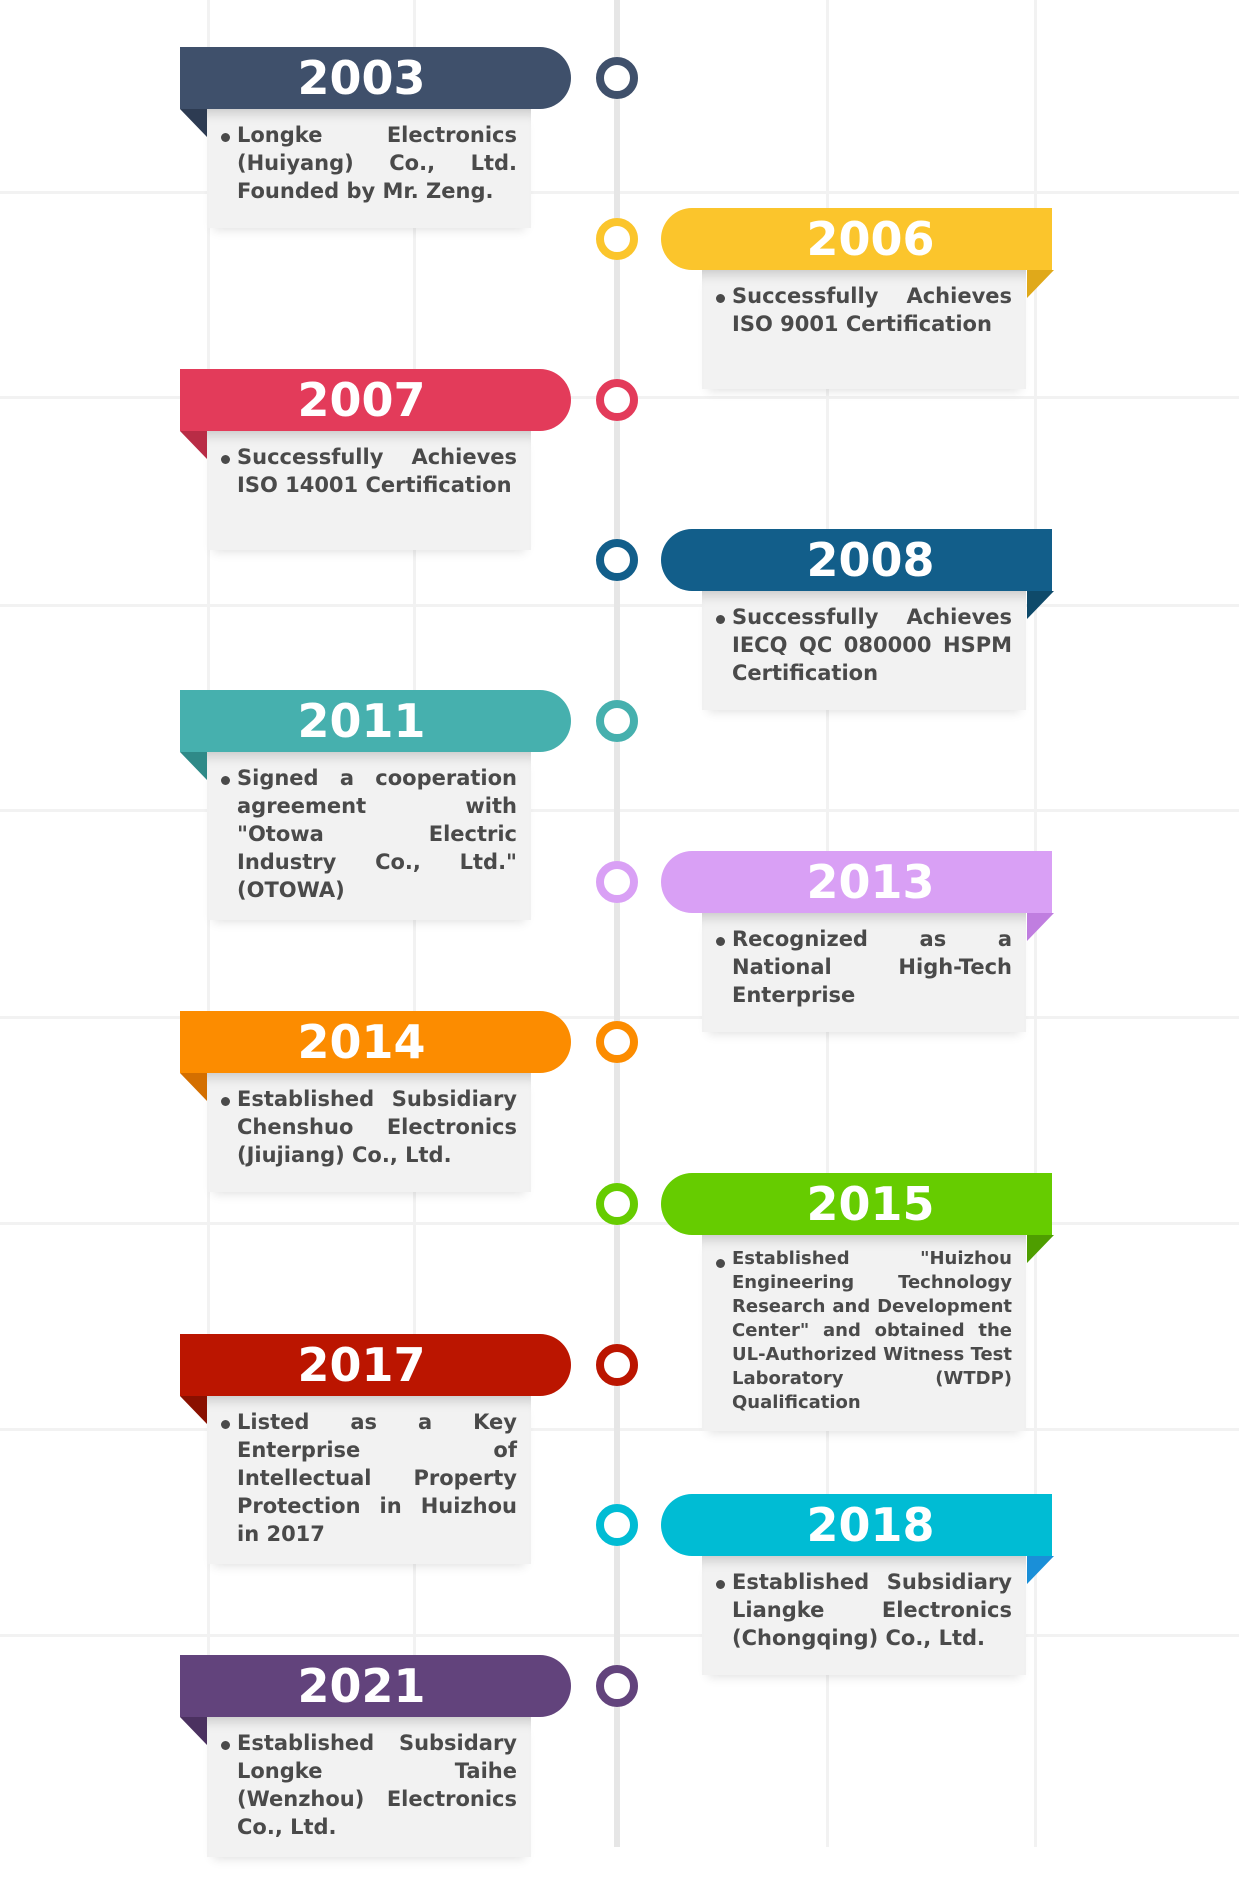  What do you see at coordinates (856, 1204) in the screenshot?
I see `year-banner: 2015` at bounding box center [856, 1204].